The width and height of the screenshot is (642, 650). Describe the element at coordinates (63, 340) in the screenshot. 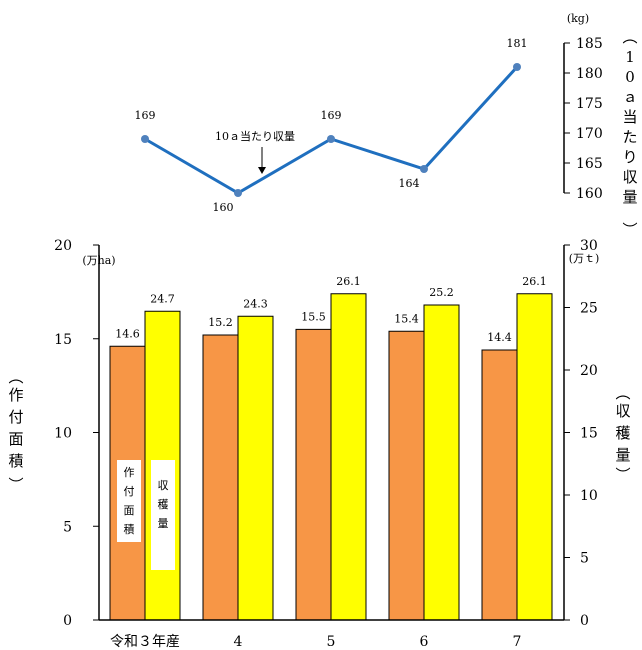

I see `left-tick-label: 15` at that location.